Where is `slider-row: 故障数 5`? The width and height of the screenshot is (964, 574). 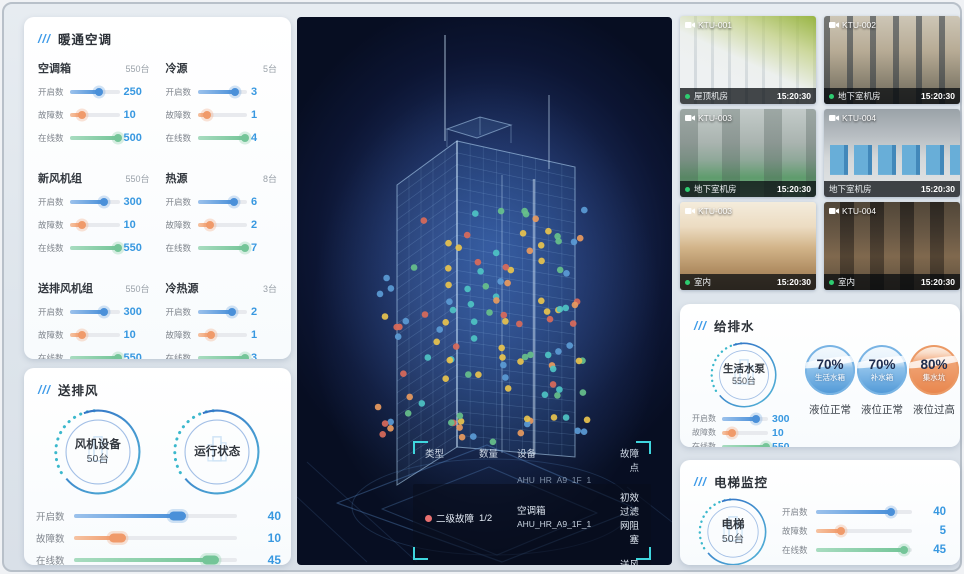
slider-row: 故障数 5 is located at coordinates (864, 531).